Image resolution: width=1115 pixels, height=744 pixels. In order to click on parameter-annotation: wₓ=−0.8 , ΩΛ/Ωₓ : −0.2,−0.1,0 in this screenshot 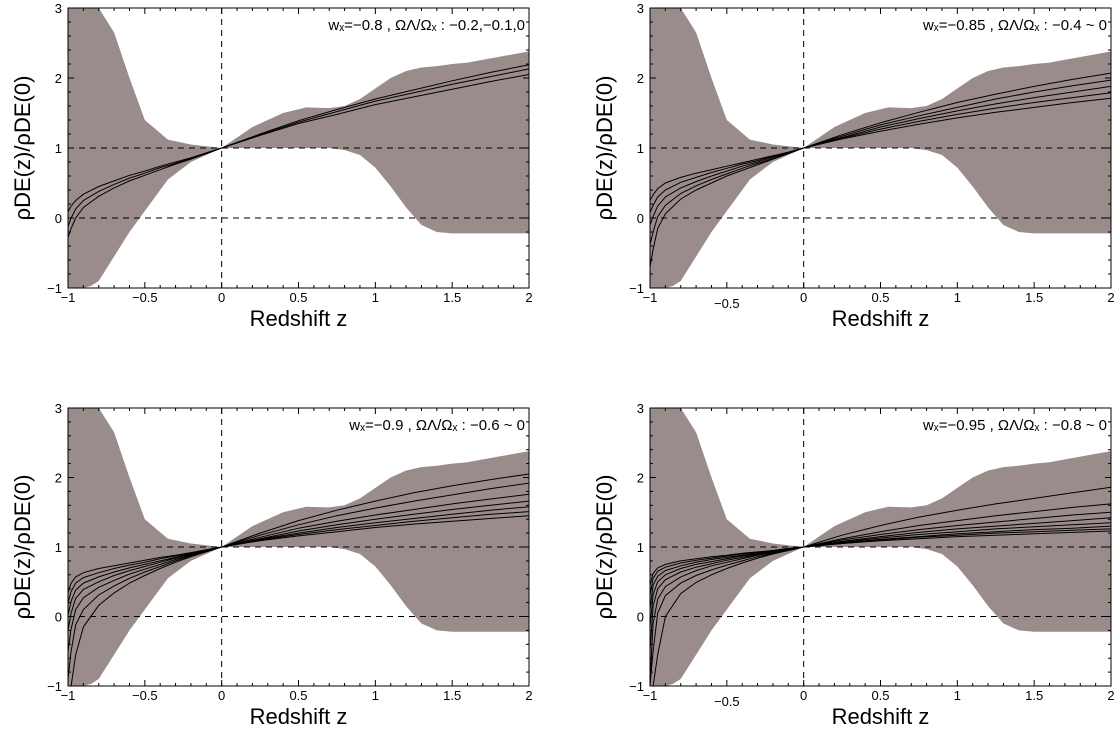, I will do `click(426, 25)`.